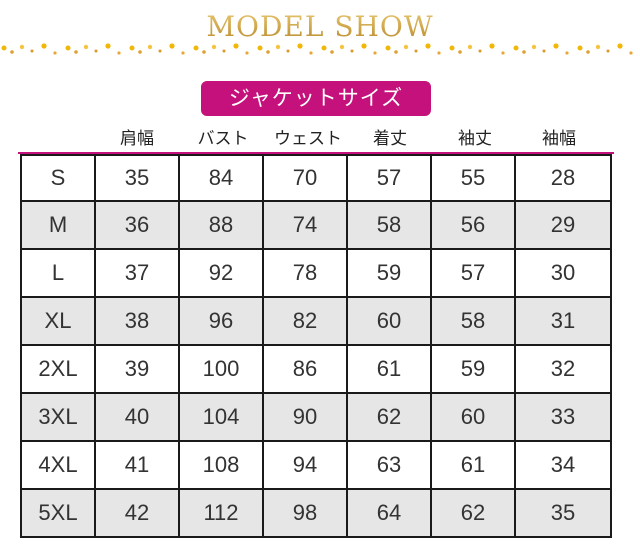 The height and width of the screenshot is (559, 640). Describe the element at coordinates (564, 322) in the screenshot. I see `table-cell: 31` at that location.